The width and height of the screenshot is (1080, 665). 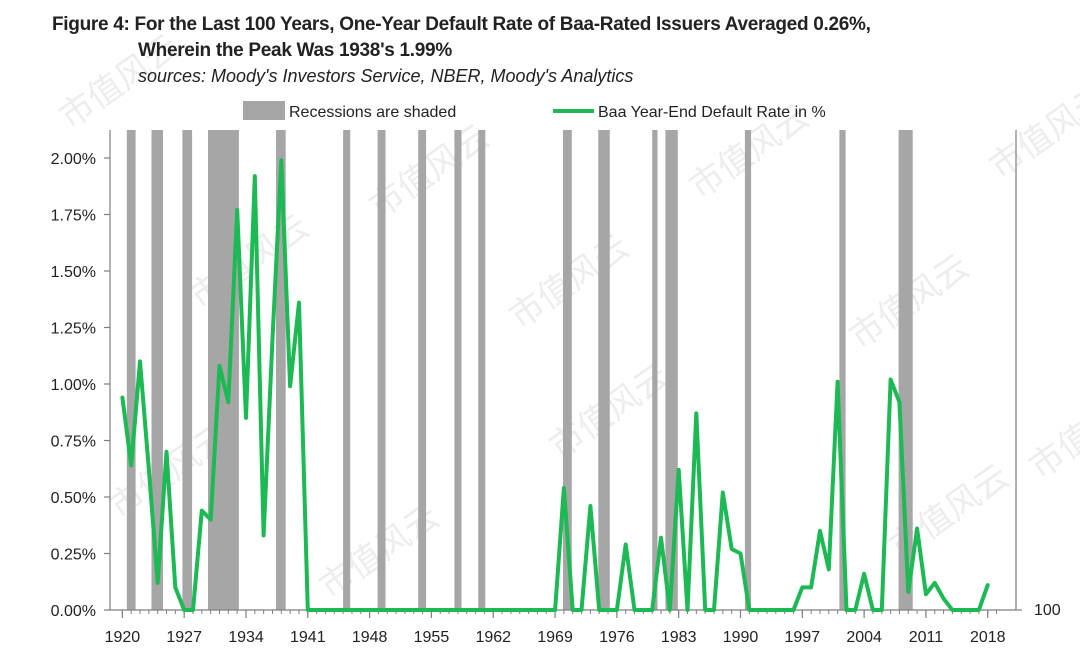 I want to click on y-tick-label: 1.25%, so click(x=73, y=329).